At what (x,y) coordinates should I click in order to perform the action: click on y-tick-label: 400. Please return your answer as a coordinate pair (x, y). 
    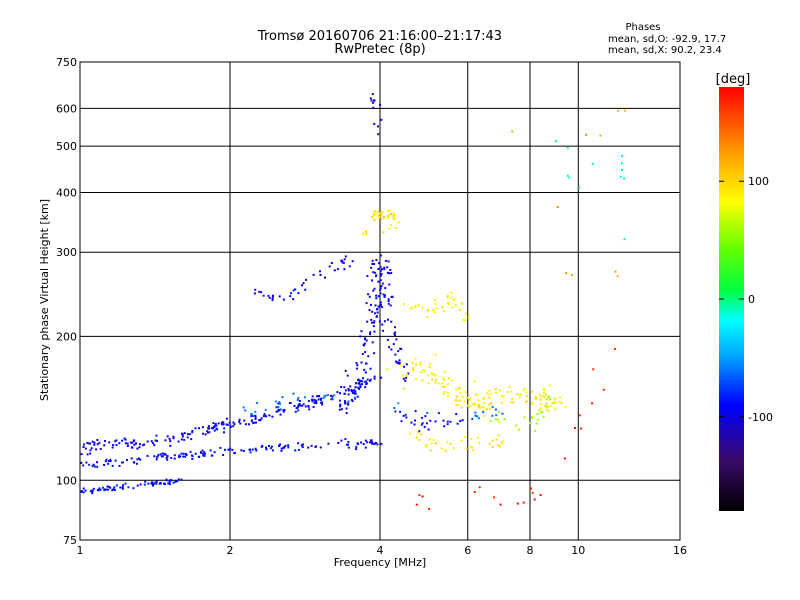
    Looking at the image, I should click on (66, 192).